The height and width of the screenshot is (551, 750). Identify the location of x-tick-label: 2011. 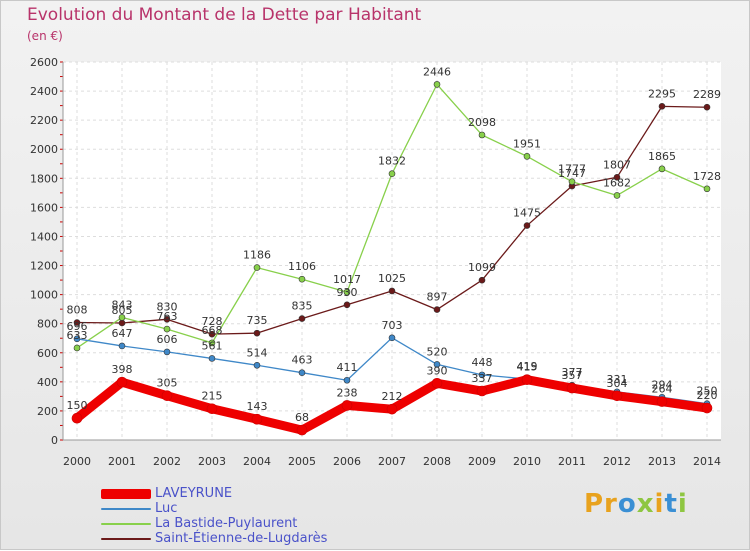
(572, 461).